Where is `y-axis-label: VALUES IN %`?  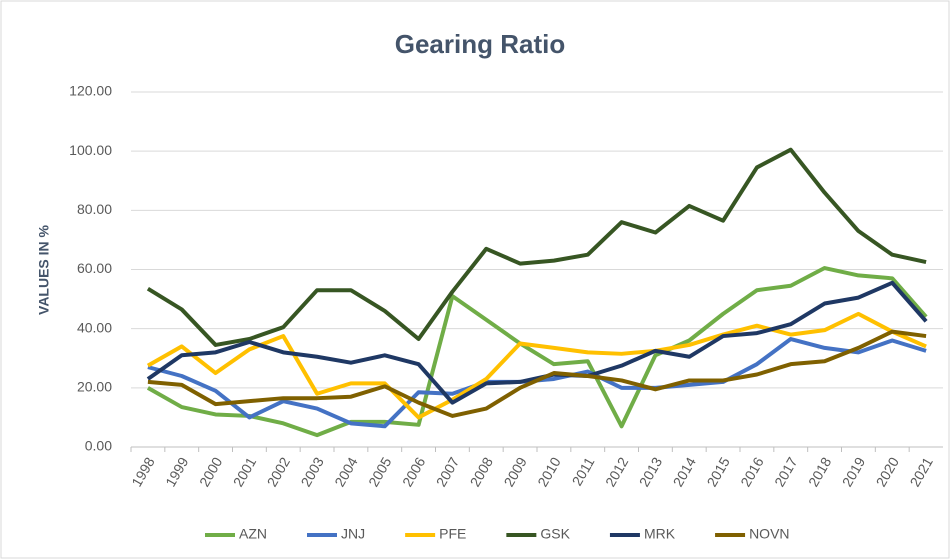
y-axis-label: VALUES IN % is located at coordinates (44, 269).